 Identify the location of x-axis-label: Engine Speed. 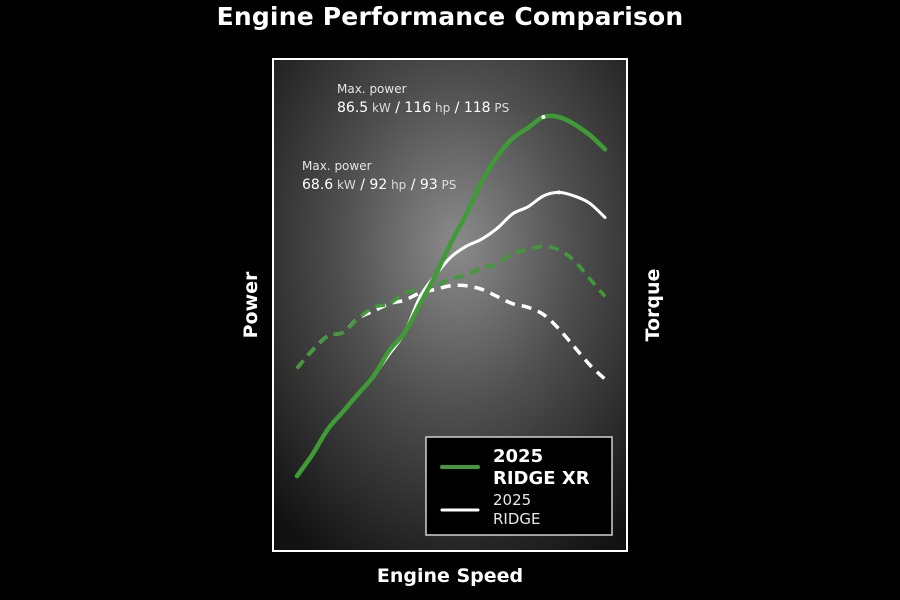
(450, 576).